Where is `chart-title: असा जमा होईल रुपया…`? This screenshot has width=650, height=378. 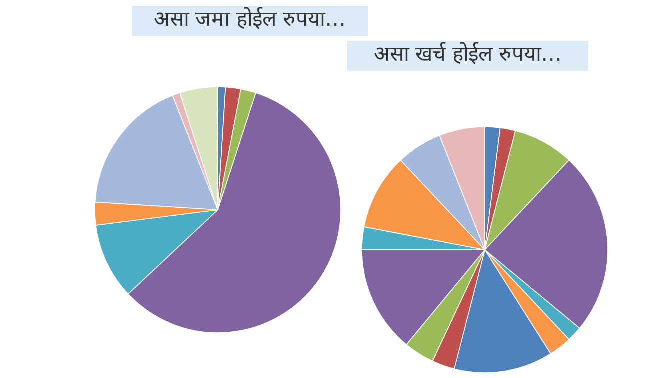
chart-title: असा जमा होईल रुपया… is located at coordinates (250, 19).